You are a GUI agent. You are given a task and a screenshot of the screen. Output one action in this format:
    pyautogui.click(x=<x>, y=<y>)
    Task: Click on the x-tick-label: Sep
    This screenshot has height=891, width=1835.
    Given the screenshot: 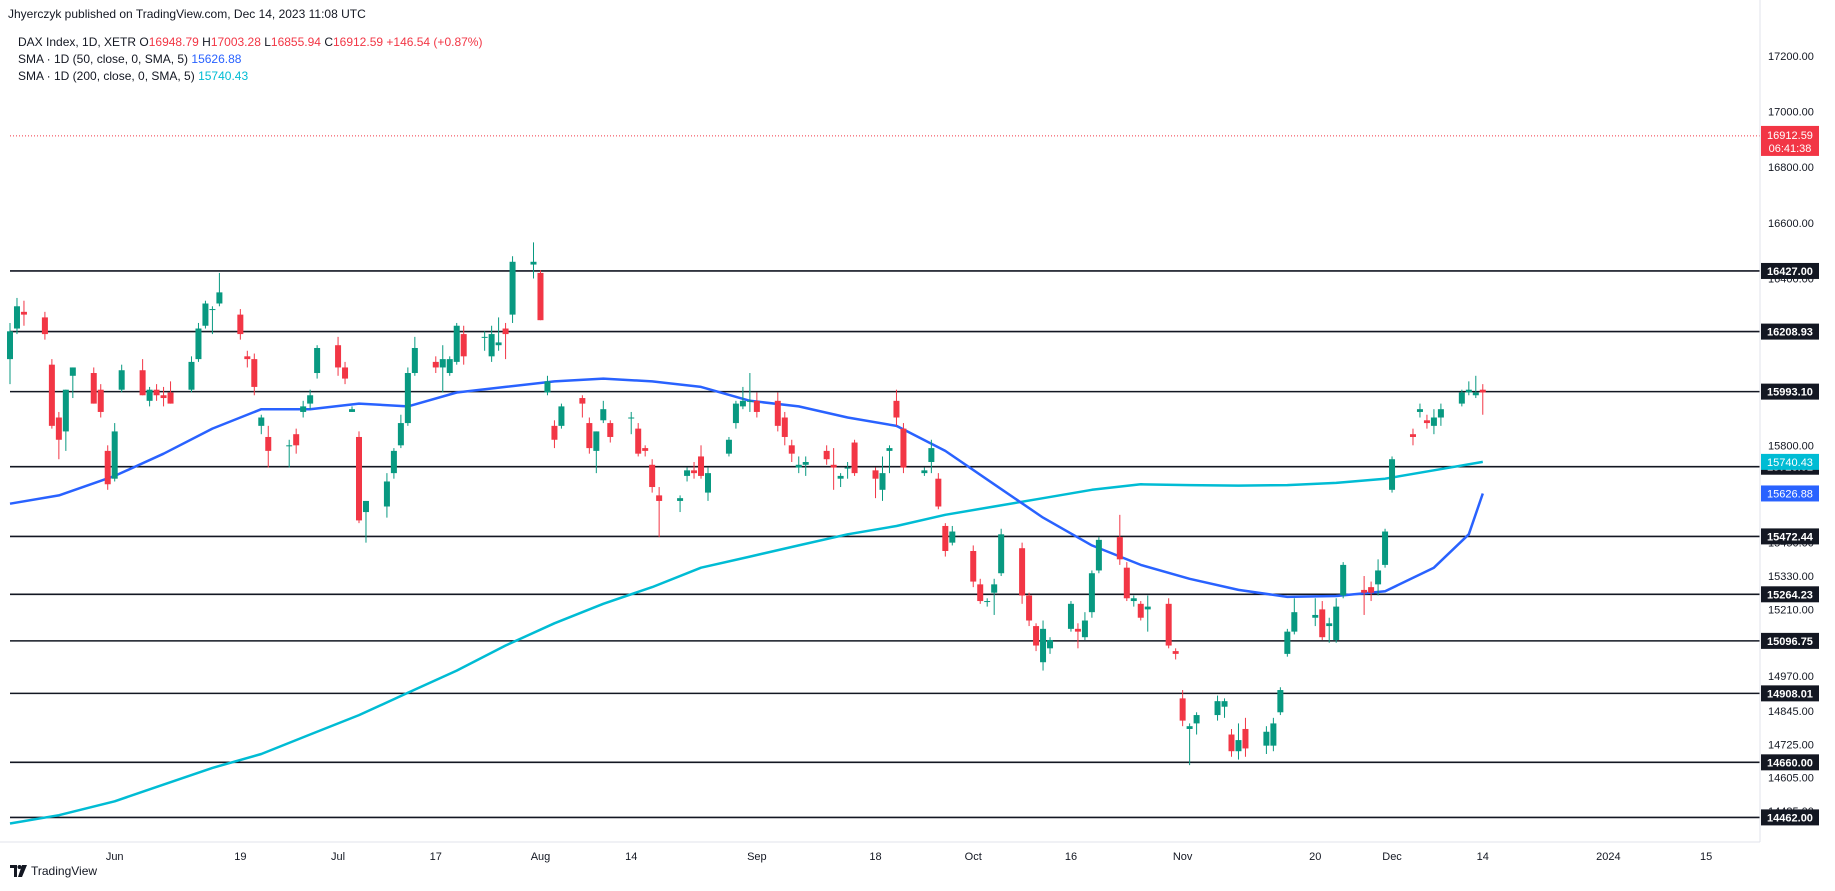 What is the action you would take?
    pyautogui.click(x=757, y=857)
    